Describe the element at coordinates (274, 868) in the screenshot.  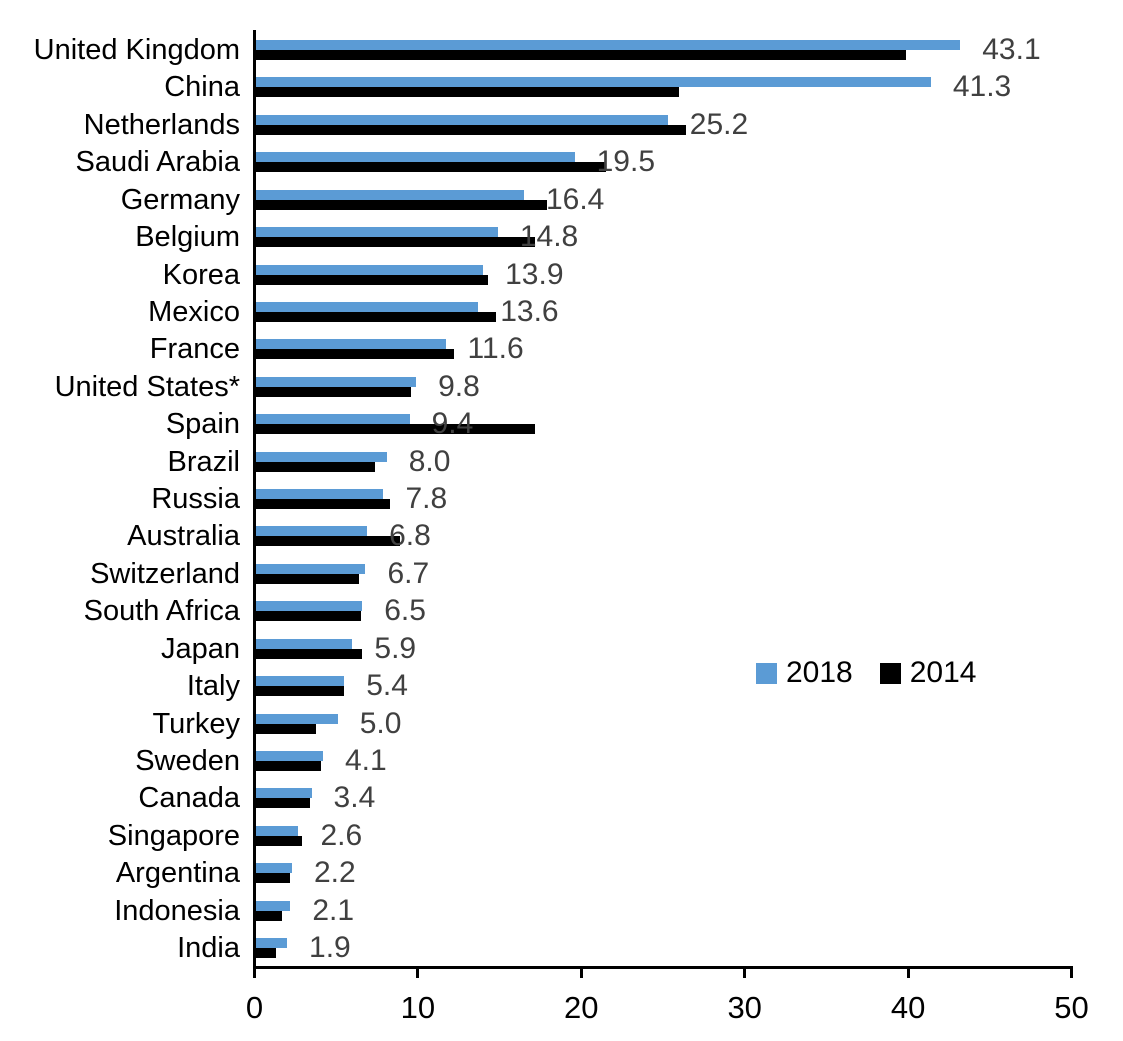
I see `bar-2018-argentina` at that location.